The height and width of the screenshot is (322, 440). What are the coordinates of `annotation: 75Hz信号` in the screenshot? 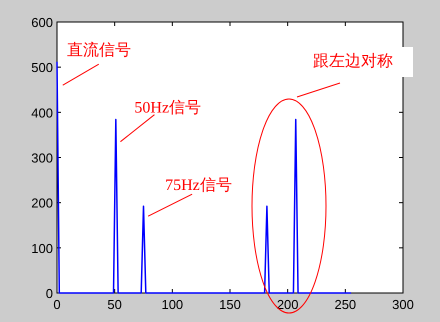 It's located at (198, 185).